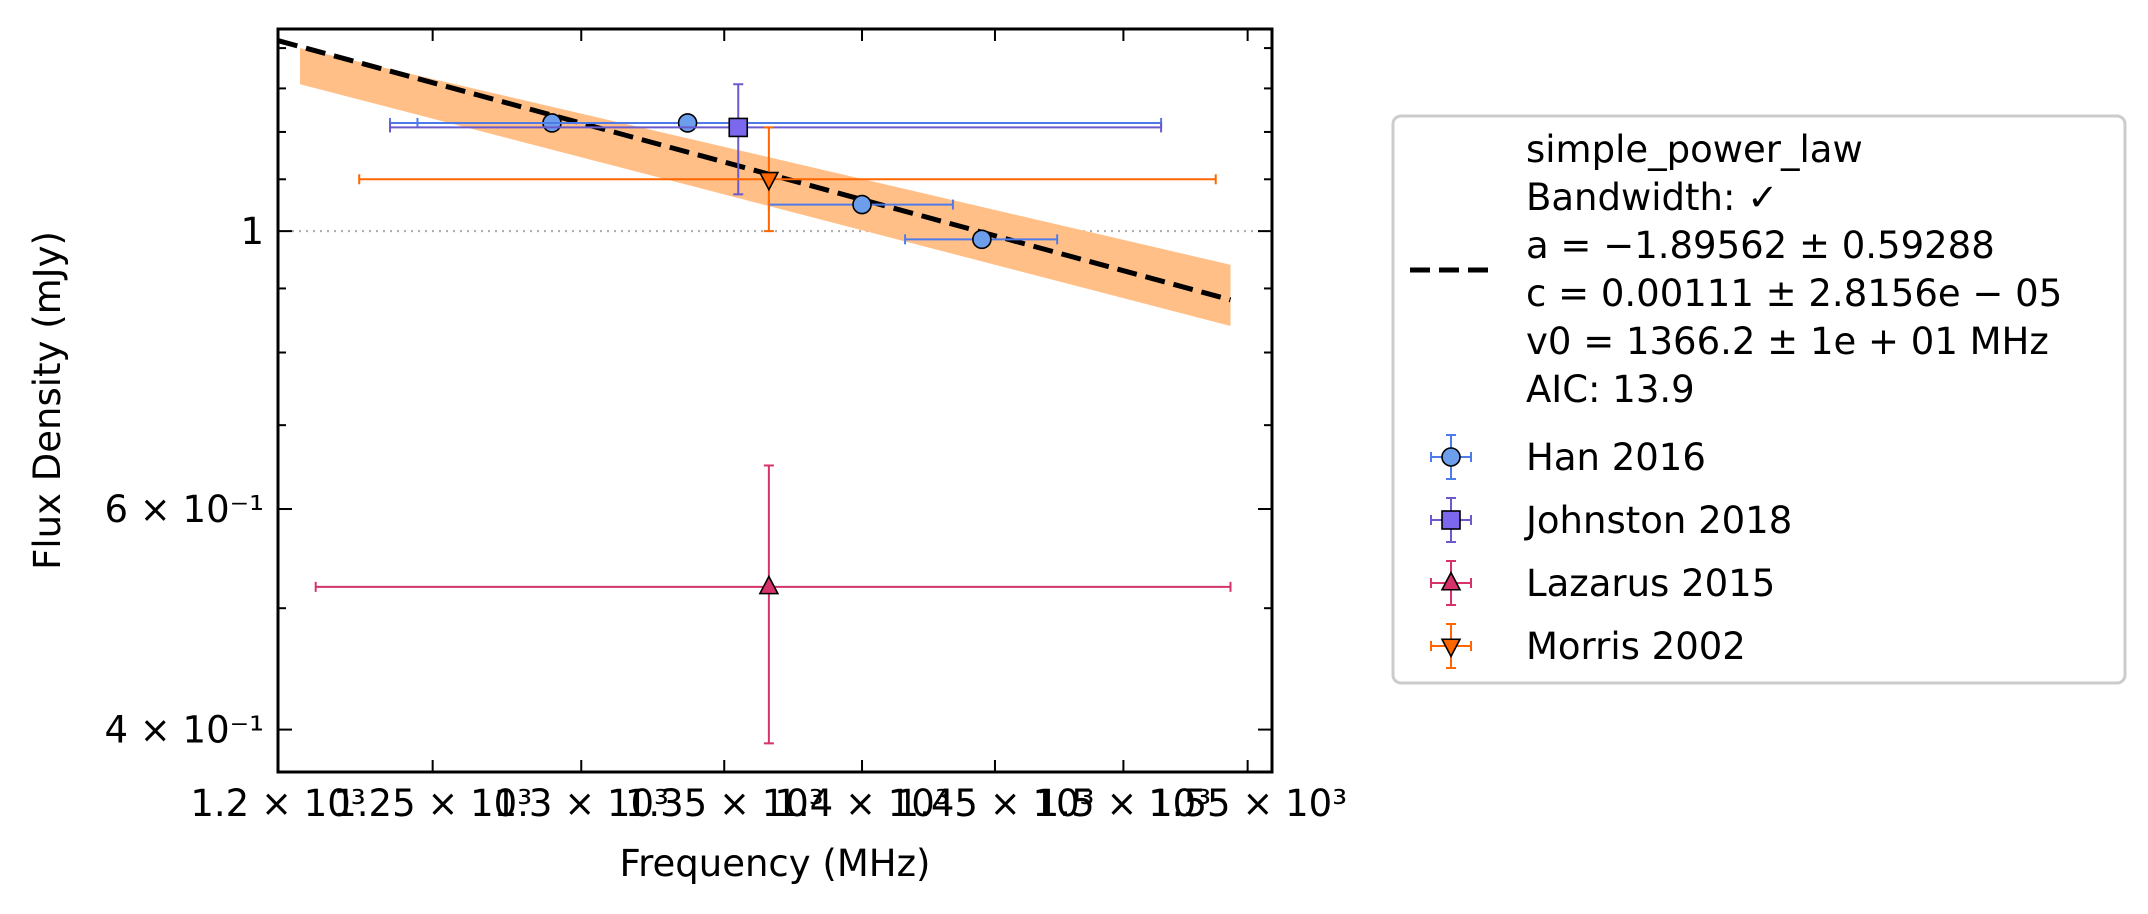  I want to click on plot-area, so click(775, 182).